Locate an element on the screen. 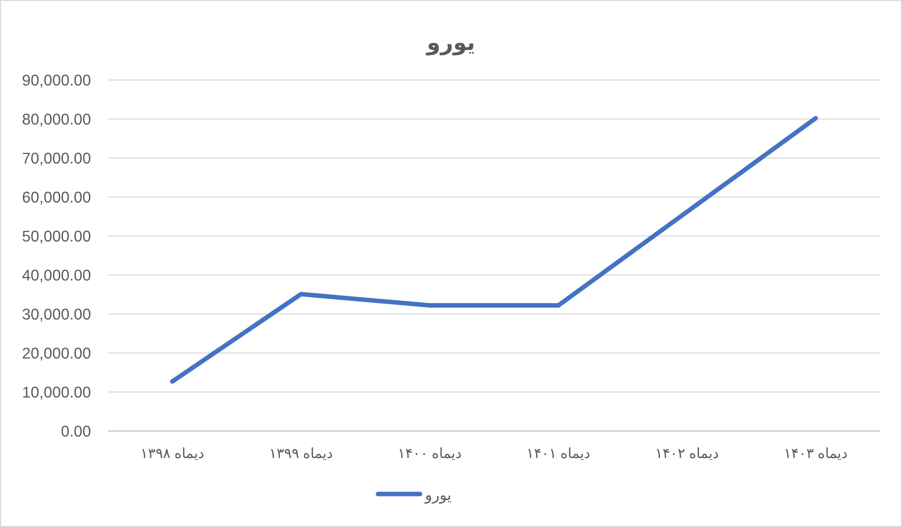 The width and height of the screenshot is (902, 527). x-tick-label: دیماه ۱۳۹۸ is located at coordinates (172, 453).